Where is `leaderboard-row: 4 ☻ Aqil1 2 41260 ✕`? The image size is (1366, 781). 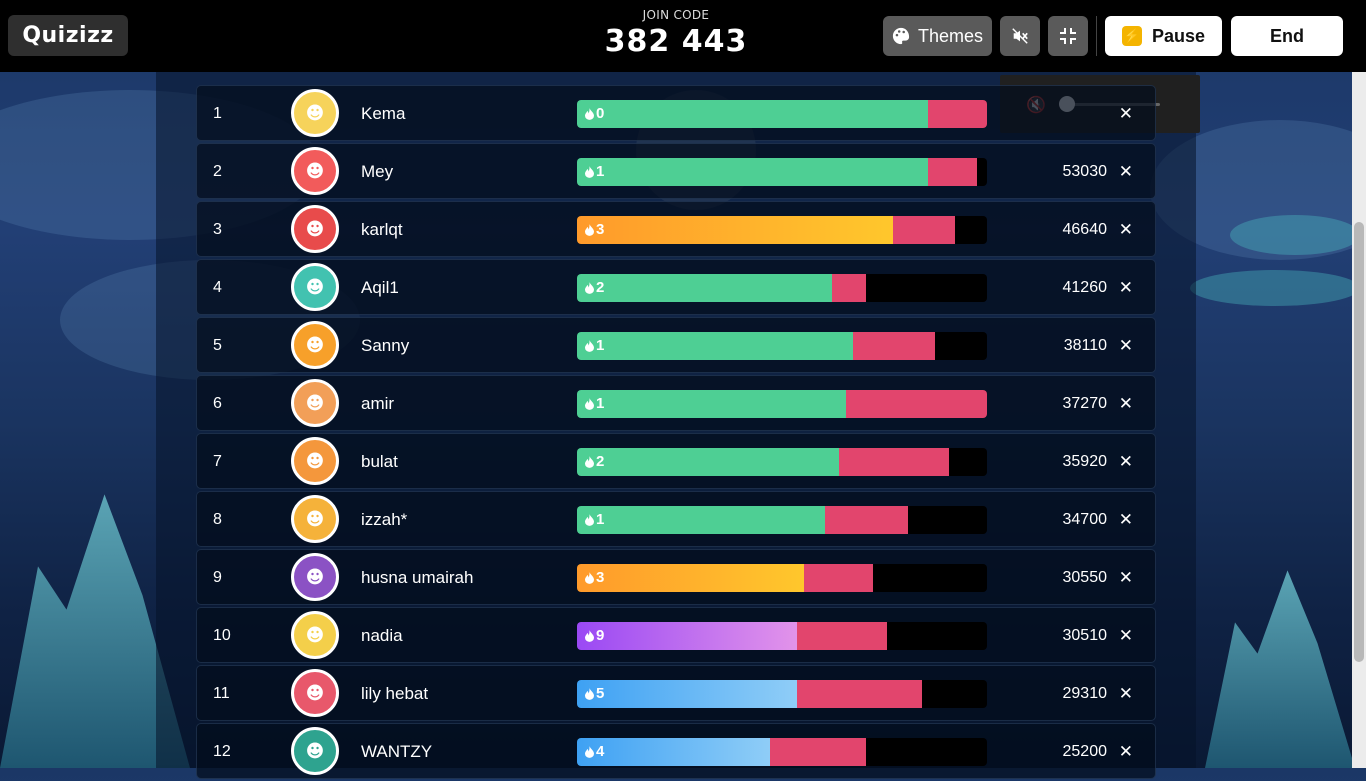
leaderboard-row: 4 ☻ Aqil1 2 41260 ✕ is located at coordinates (676, 287).